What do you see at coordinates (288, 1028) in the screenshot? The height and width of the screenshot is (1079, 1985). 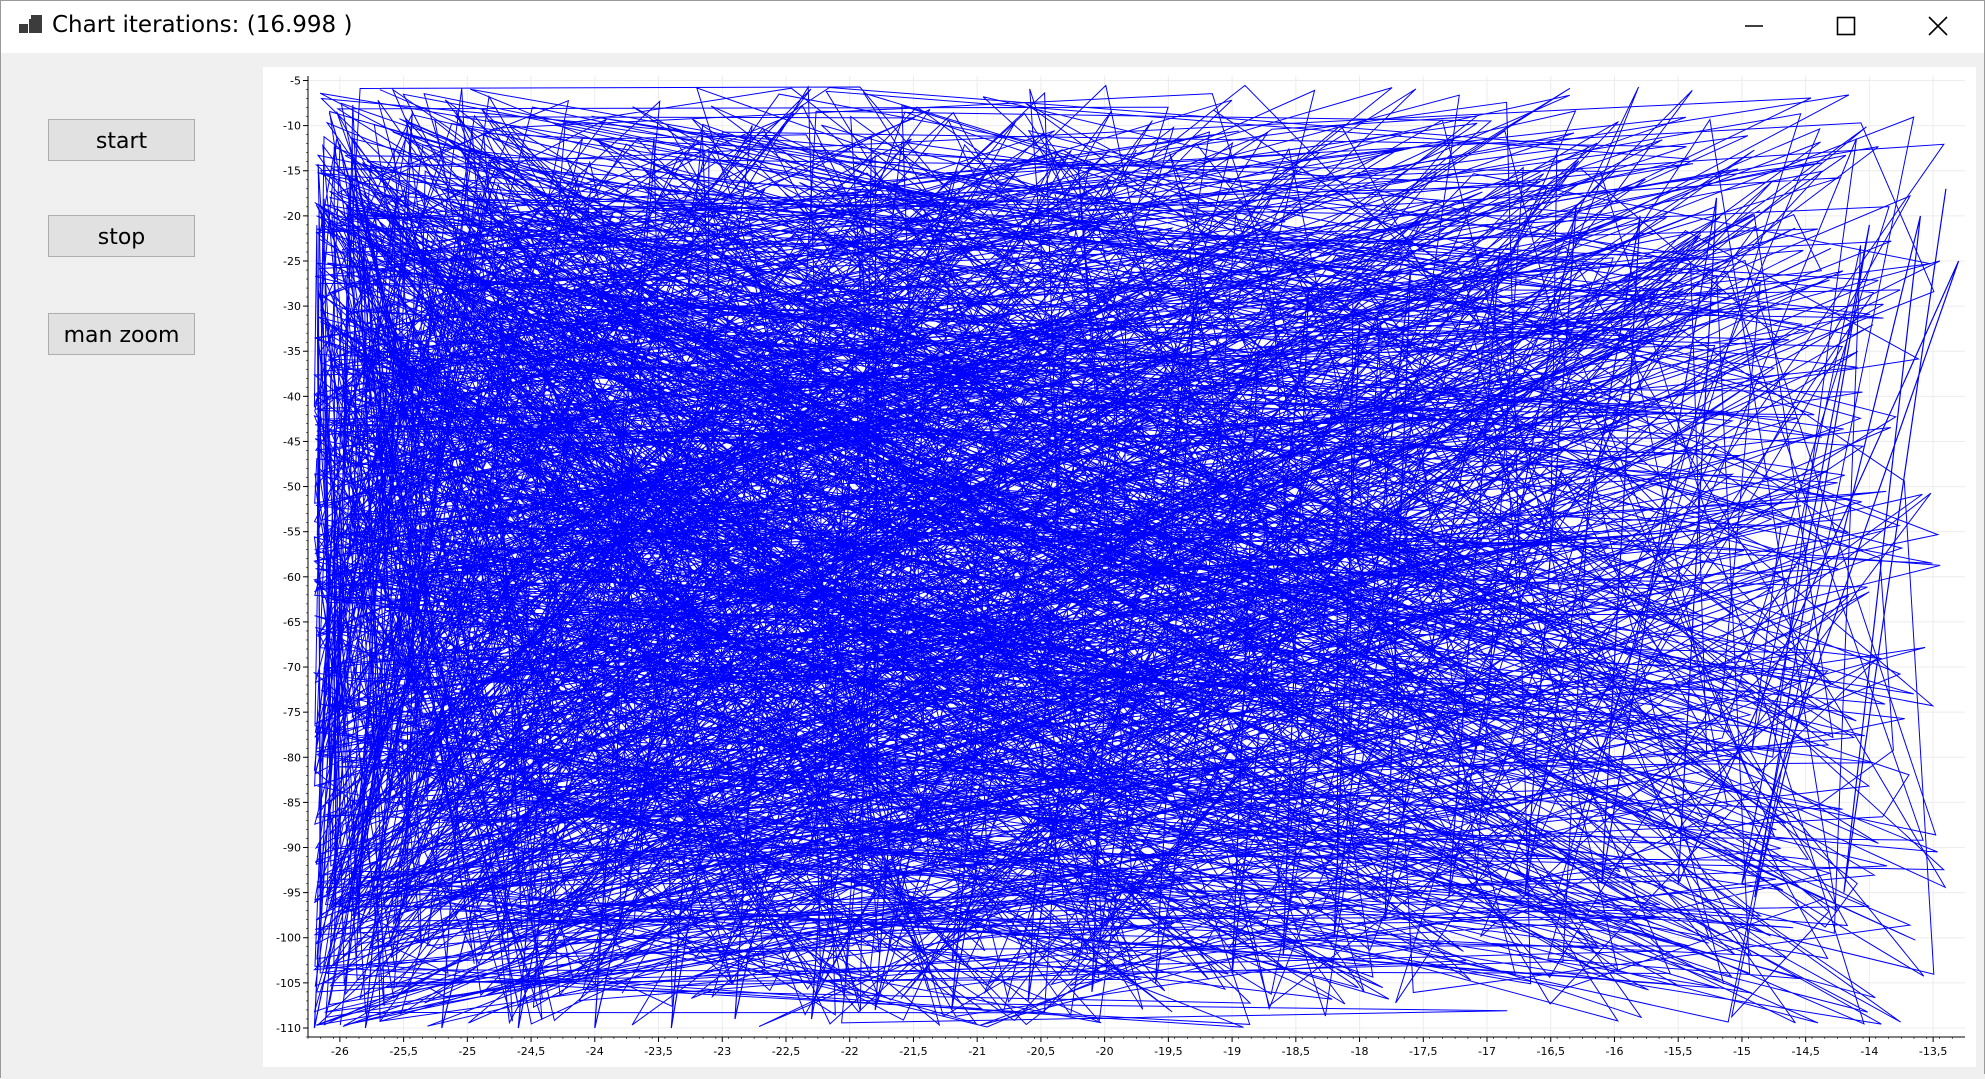 I see `y-tick-label: -110` at bounding box center [288, 1028].